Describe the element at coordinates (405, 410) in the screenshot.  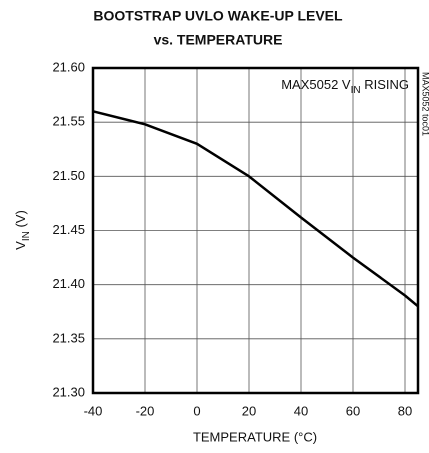
I see `x-tick-label: 80` at that location.